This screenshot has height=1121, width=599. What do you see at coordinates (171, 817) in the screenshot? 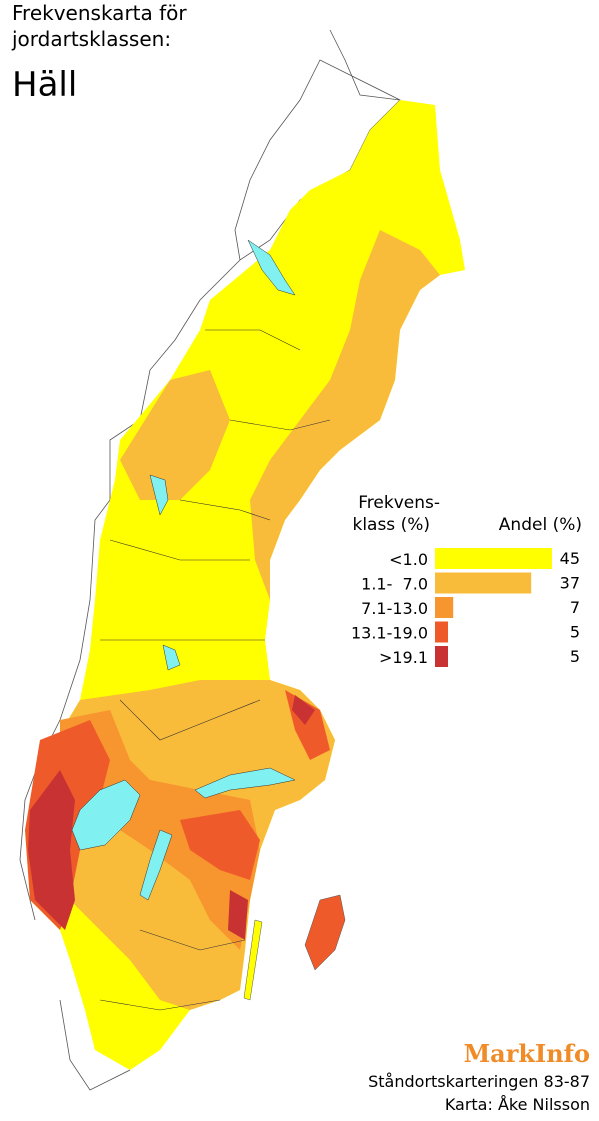
I see `region-red` at bounding box center [171, 817].